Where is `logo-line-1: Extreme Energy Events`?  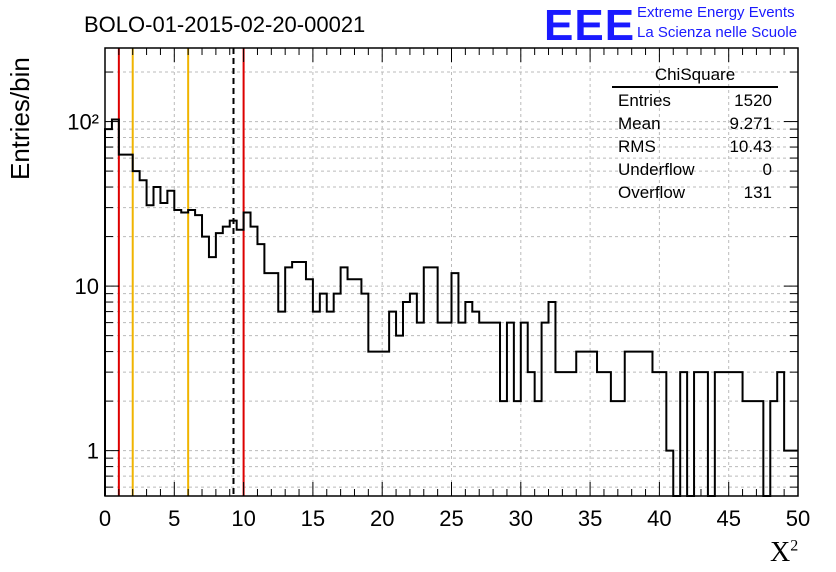 logo-line-1: Extreme Energy Events is located at coordinates (716, 12).